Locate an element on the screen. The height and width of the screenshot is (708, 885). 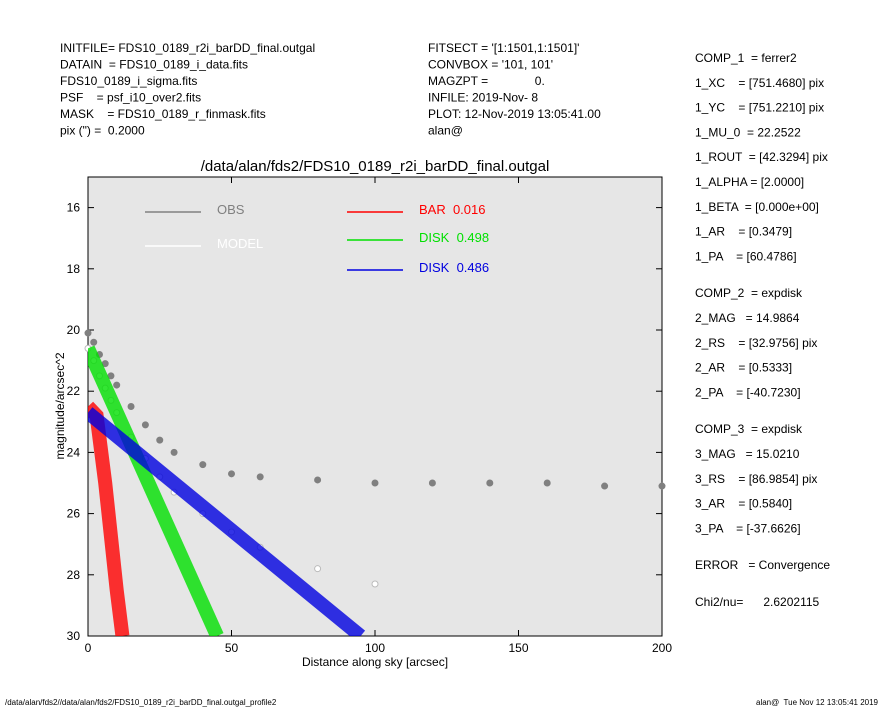
y-tick-label: 30 is located at coordinates (74, 636).